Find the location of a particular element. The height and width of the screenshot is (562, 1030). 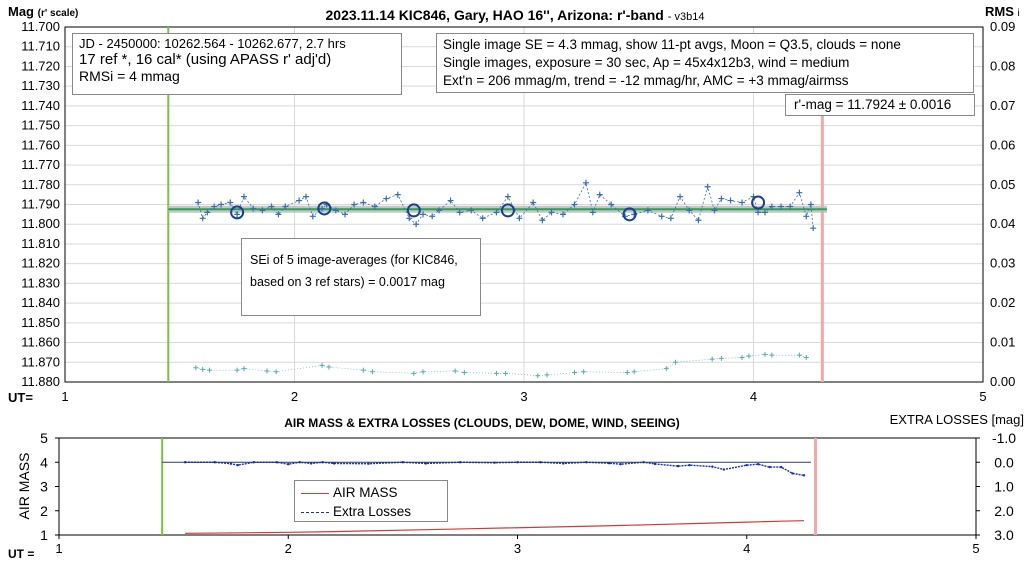

y-tick-label: 11.820 is located at coordinates (40, 263).